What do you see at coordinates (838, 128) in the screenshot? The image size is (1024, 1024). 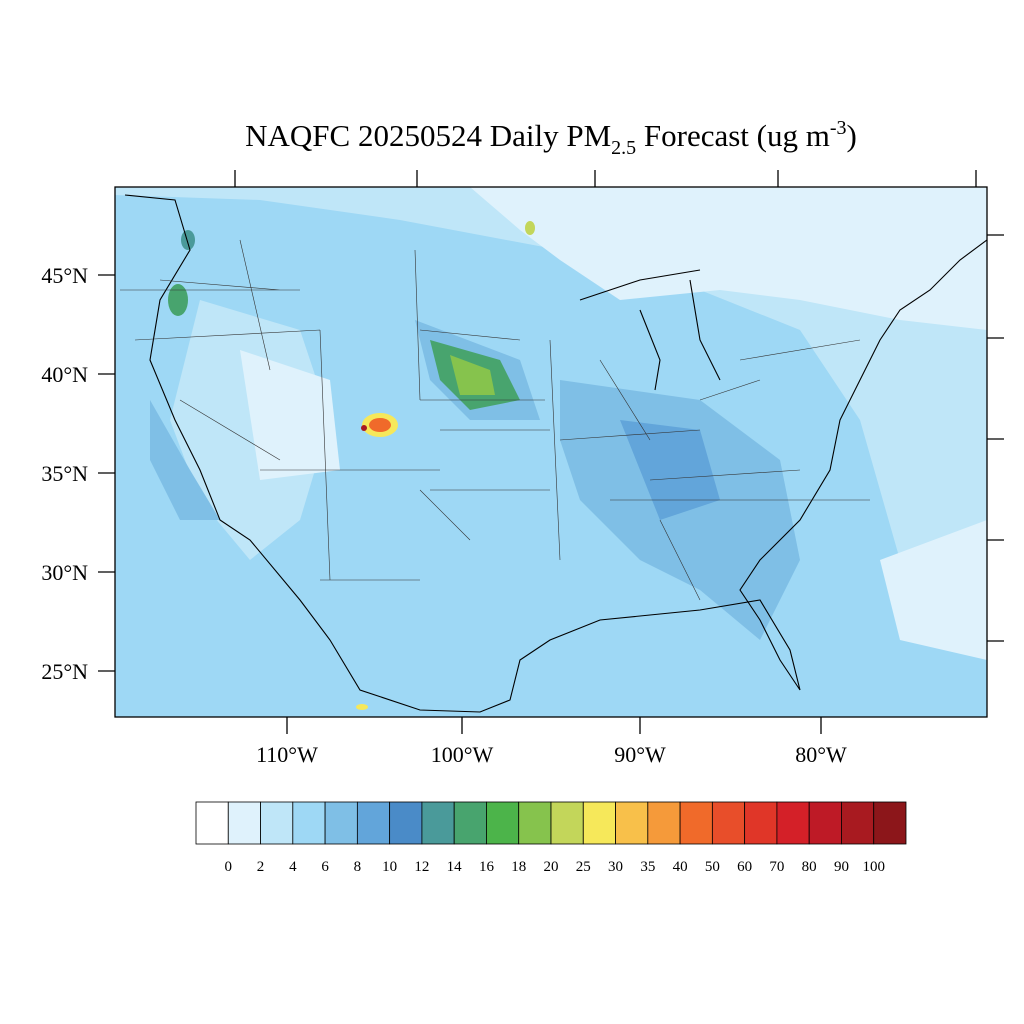 I see `title-sup: -3` at bounding box center [838, 128].